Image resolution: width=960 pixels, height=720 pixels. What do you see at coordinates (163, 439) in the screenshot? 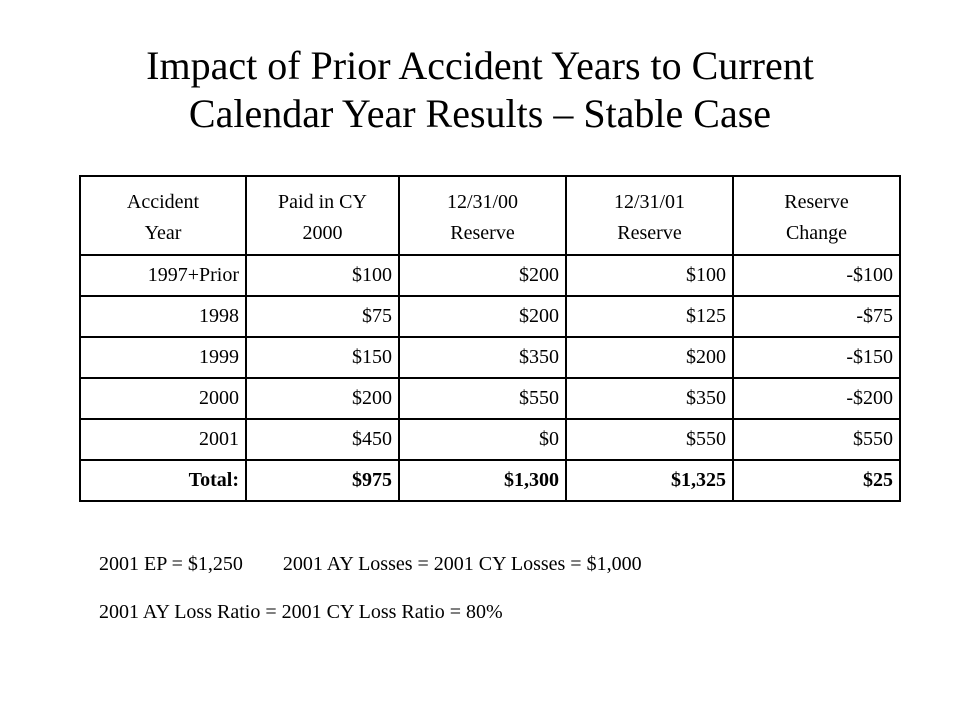
I see `table-cell: 2001` at bounding box center [163, 439].